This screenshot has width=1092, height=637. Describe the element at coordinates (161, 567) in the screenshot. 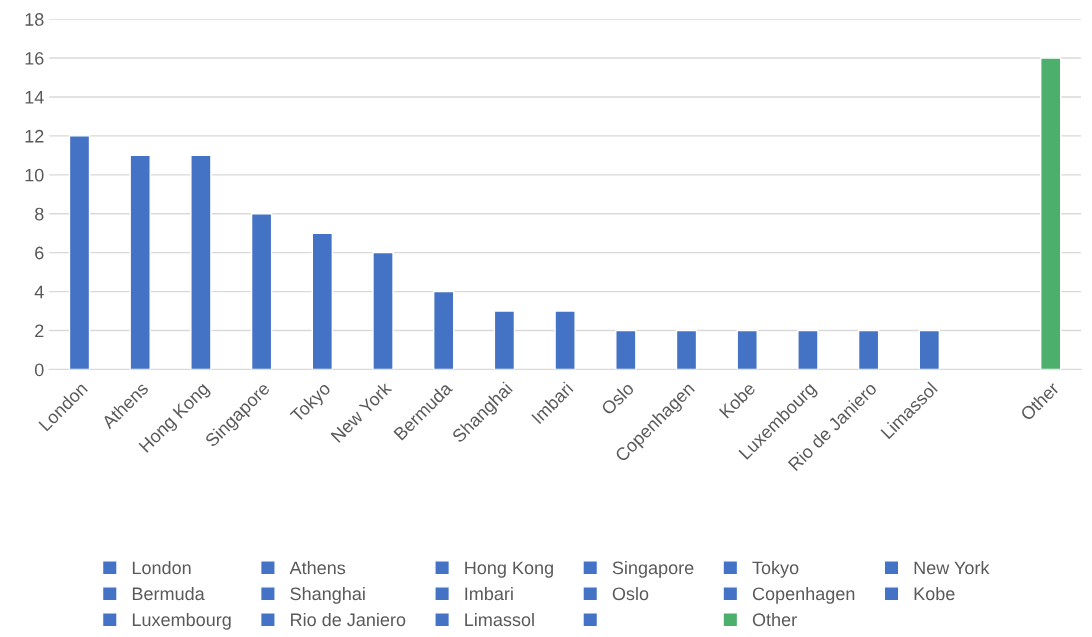

I see `legend-label: London` at that location.